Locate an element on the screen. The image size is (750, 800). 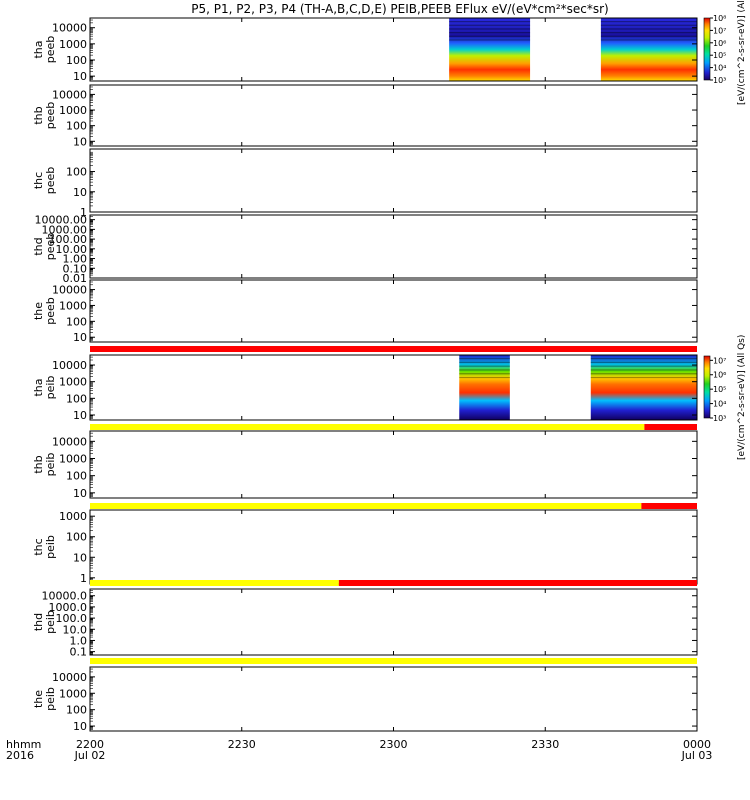
y-tick-label: 10.00 is located at coordinates (72, 249).